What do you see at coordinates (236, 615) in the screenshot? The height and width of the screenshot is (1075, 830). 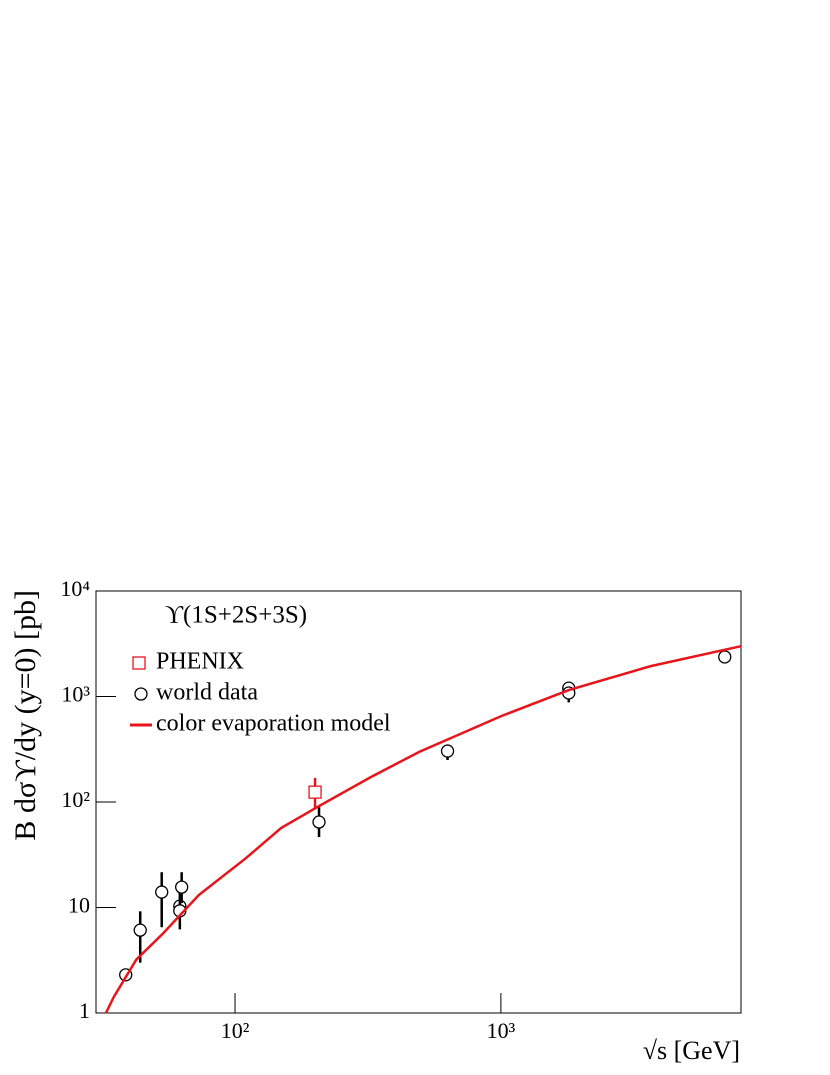 I see `annotation: ϒ(1S+2S+3S)` at bounding box center [236, 615].